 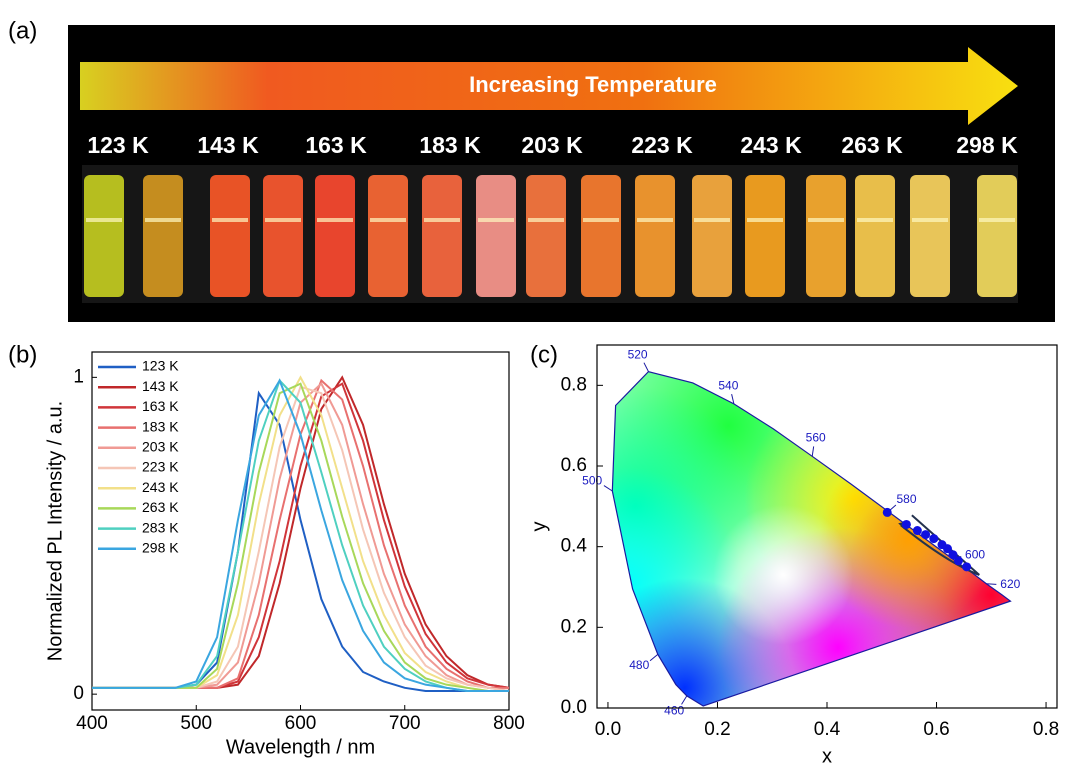 I want to click on x-tick-label: 0.0, so click(x=608, y=729).